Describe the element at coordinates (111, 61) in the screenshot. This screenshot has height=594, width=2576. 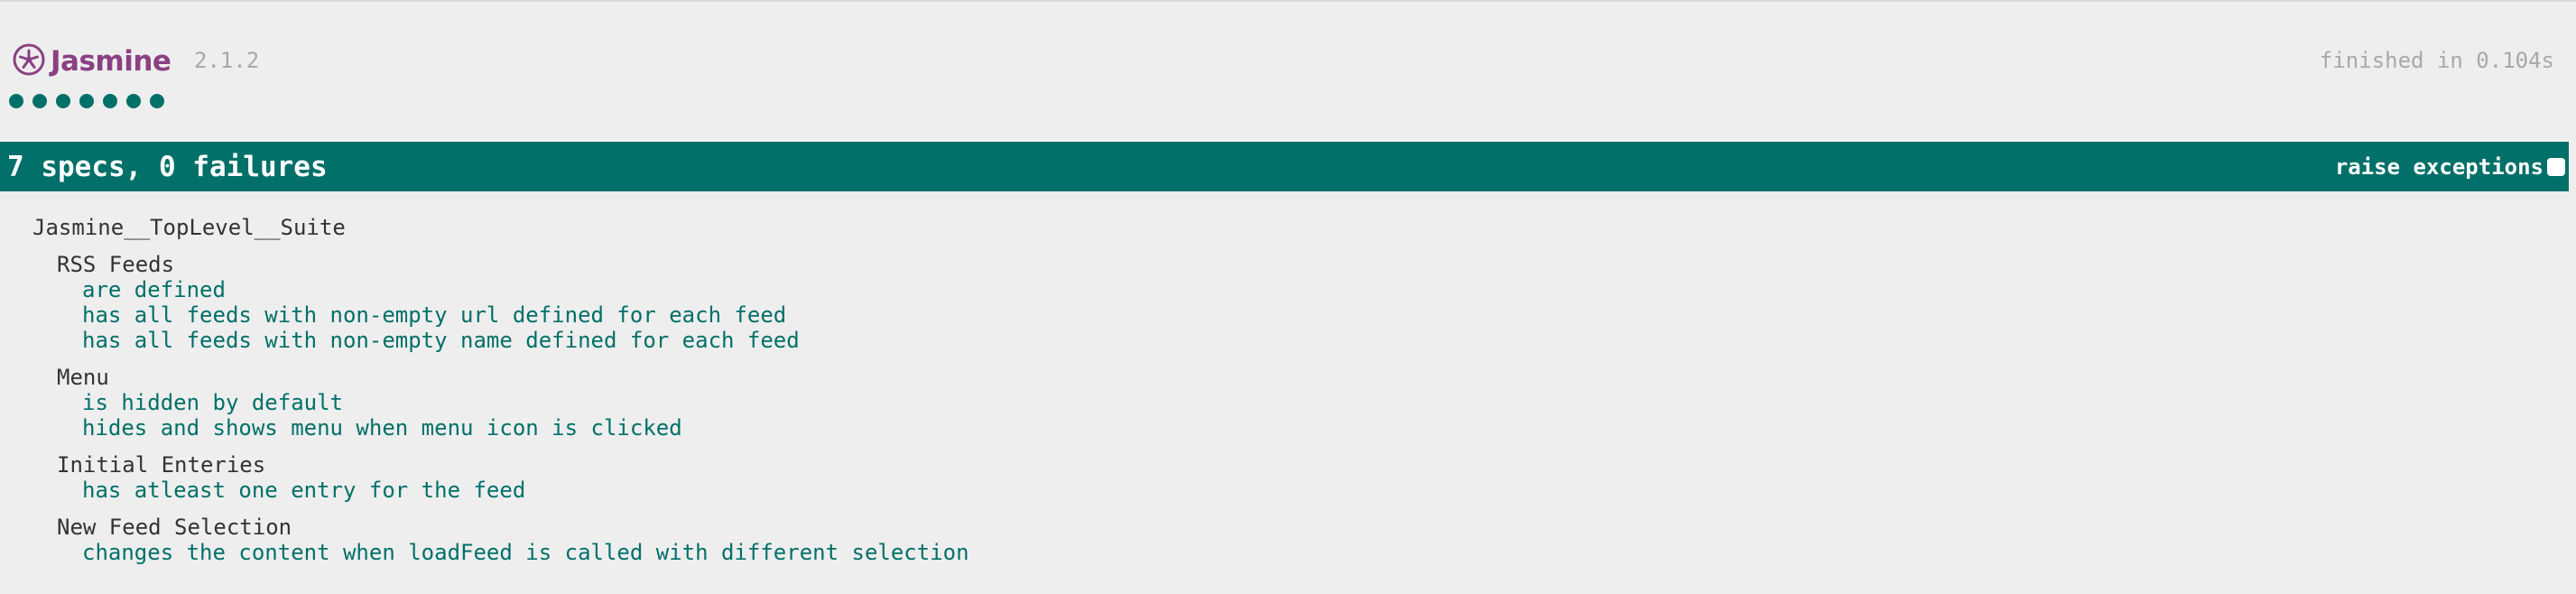
I see `jasmine-brand-name: Jasmine` at that location.